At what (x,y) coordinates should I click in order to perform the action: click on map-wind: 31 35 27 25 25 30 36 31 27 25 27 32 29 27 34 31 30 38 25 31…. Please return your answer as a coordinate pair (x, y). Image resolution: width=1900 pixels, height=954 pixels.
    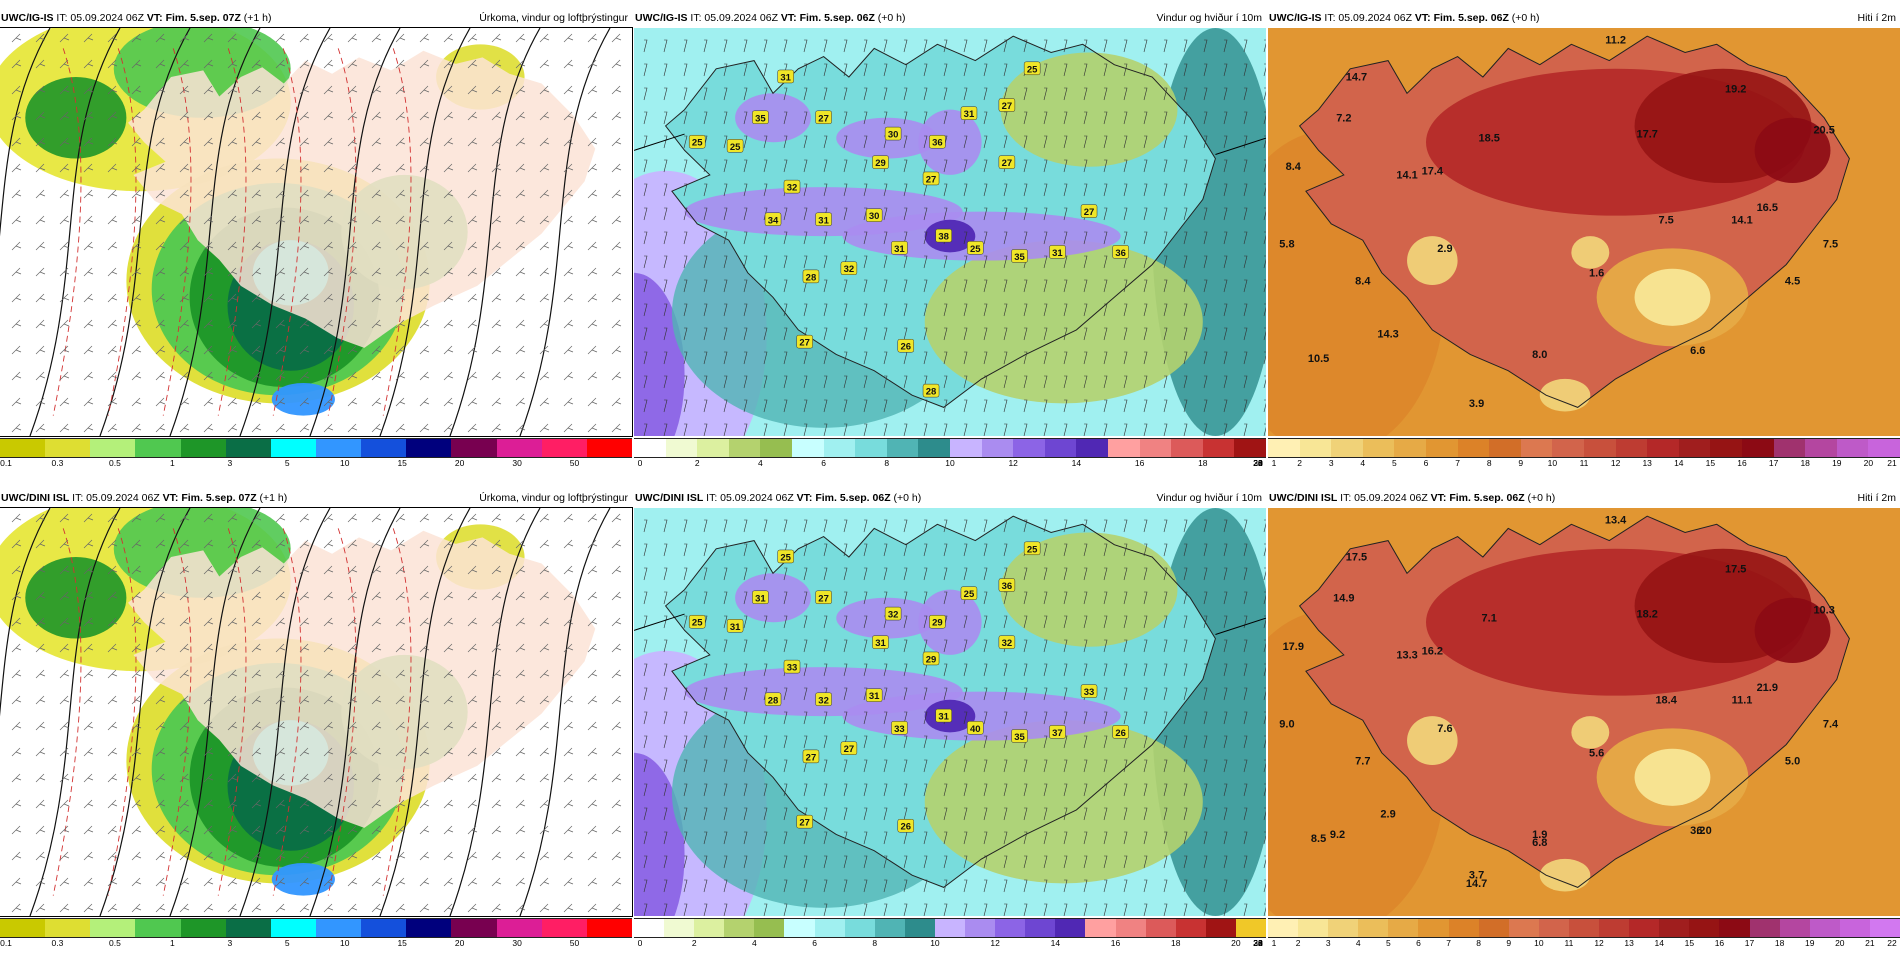
    Looking at the image, I should click on (950, 232).